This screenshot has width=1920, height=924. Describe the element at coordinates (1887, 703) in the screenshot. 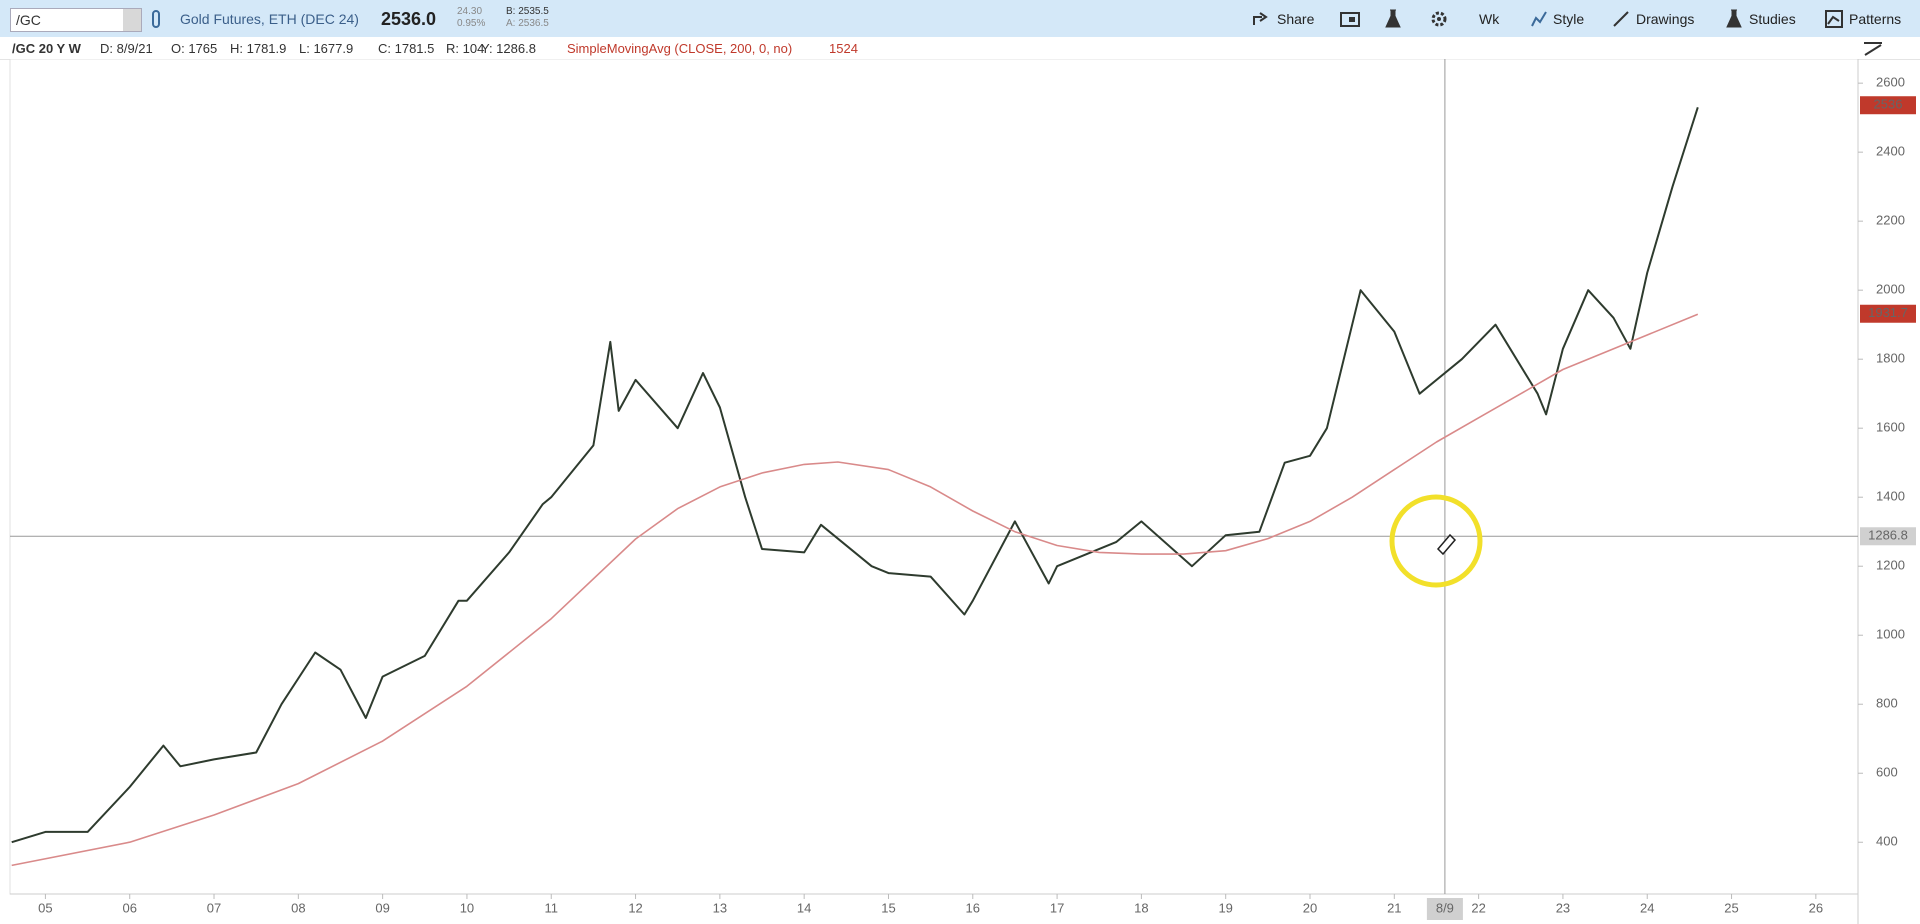

I see `y-tick-label: 800` at that location.